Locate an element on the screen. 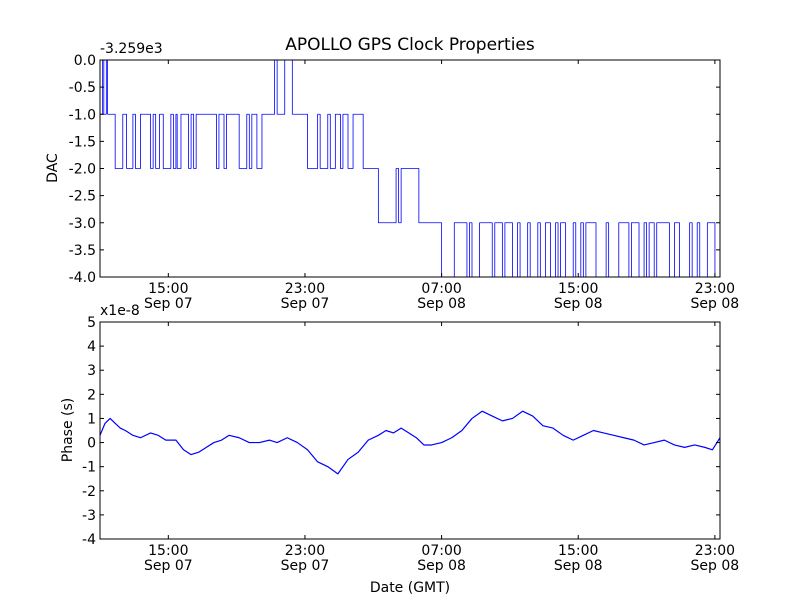 This screenshot has width=800, height=600. phase-y-tick-label: 2 is located at coordinates (91, 395).